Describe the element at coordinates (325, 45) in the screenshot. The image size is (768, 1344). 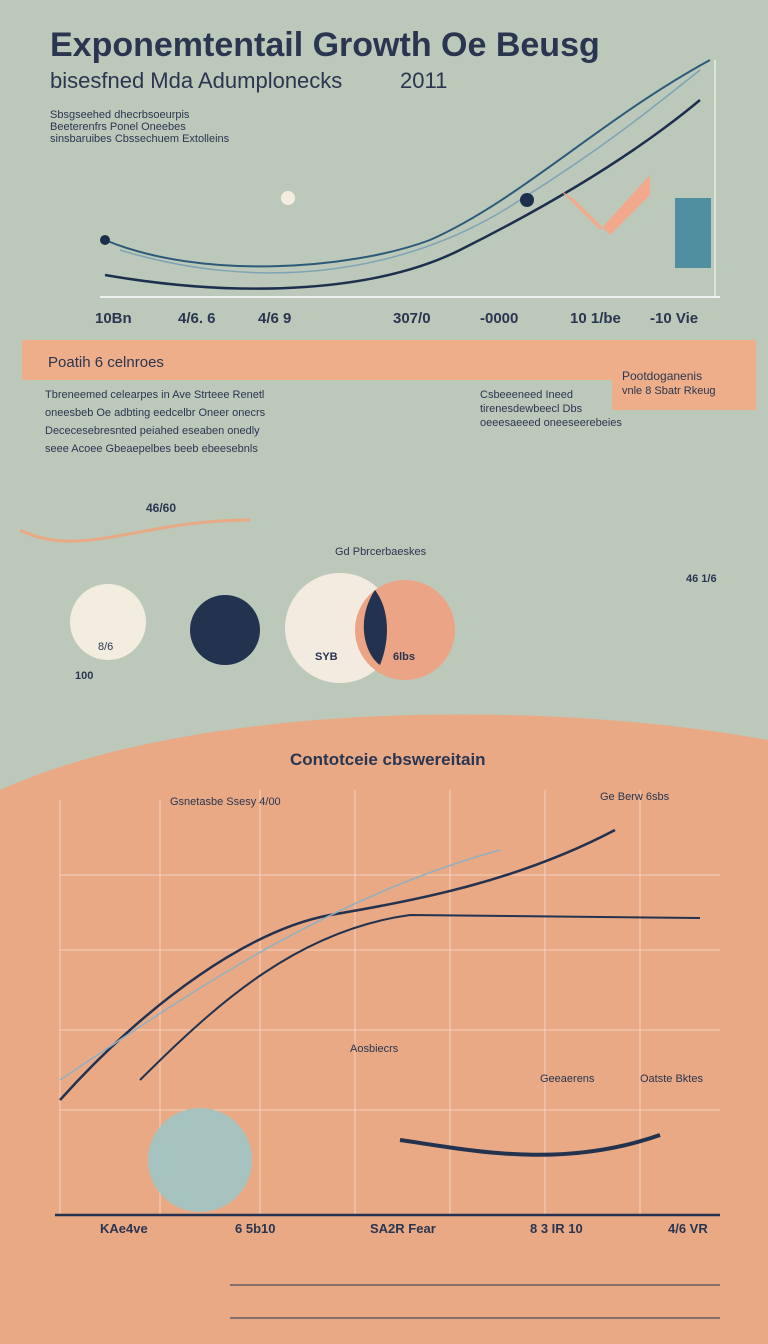
I see `title: Exponemtentail Growth Oe Beusg` at that location.